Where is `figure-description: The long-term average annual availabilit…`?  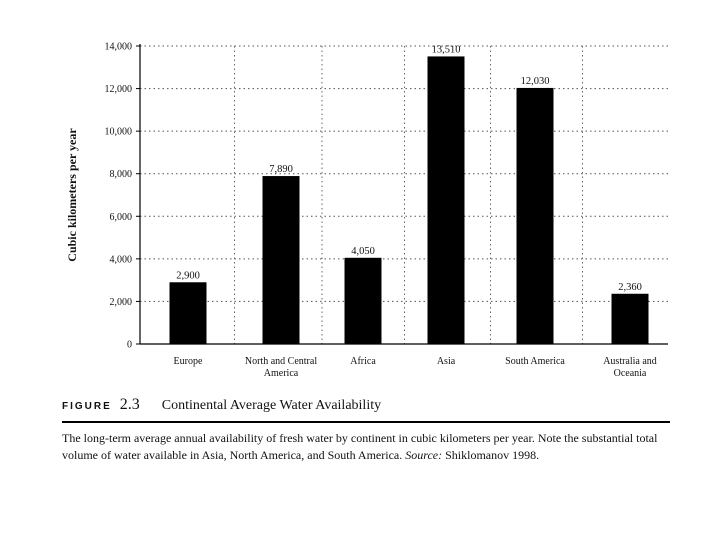
figure-description: The long-term average annual availabilit… is located at coordinates (367, 447).